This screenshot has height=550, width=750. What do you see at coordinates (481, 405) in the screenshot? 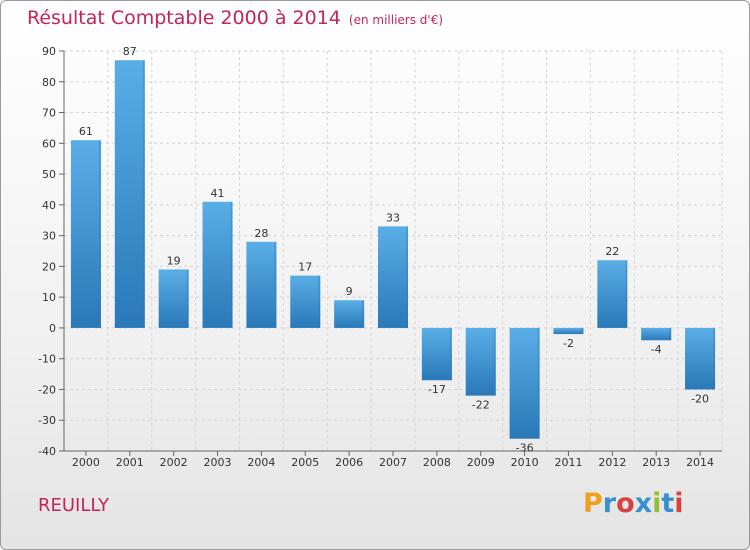
I see `data-label: -22` at bounding box center [481, 405].